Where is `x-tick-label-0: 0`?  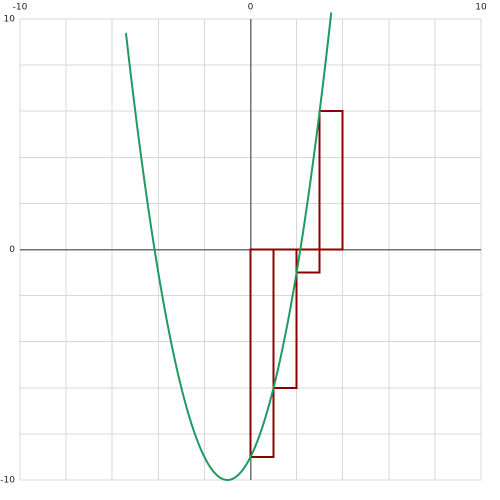
x-tick-label-0: 0 is located at coordinates (251, 8).